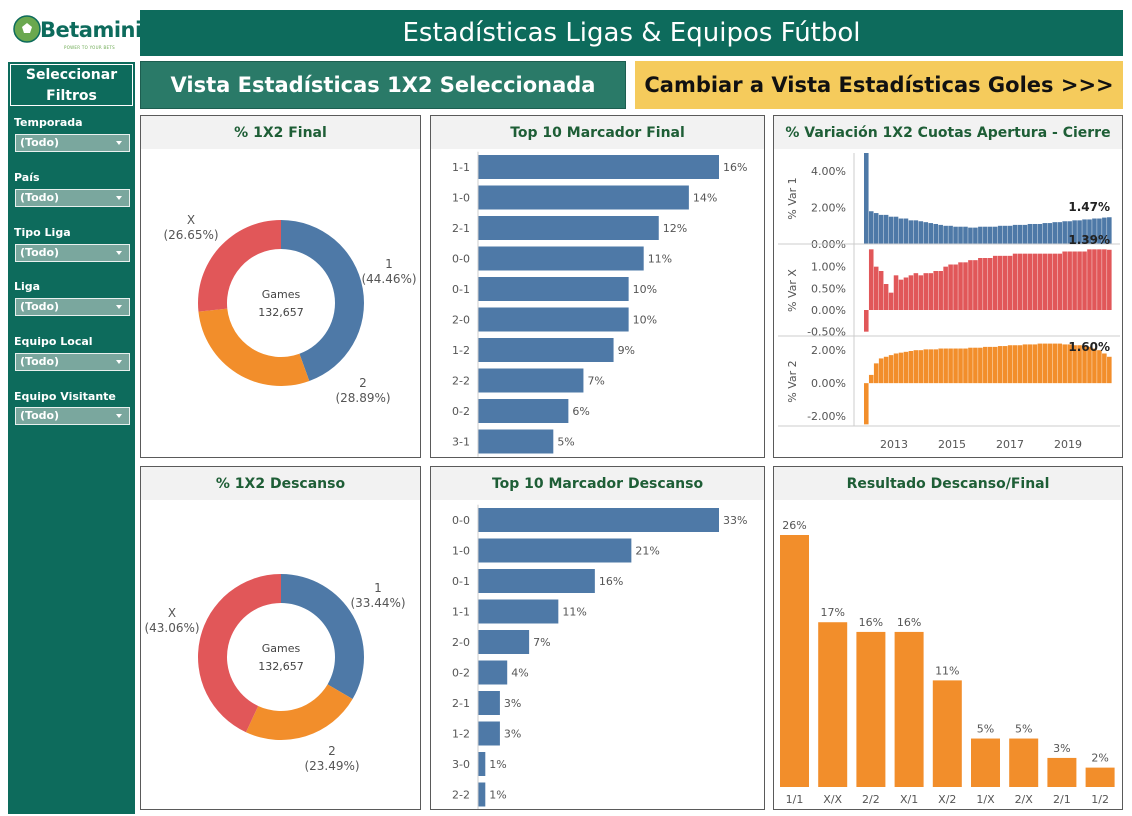  What do you see at coordinates (871, 799) in the screenshot?
I see `bar-category-label: 2/2` at bounding box center [871, 799].